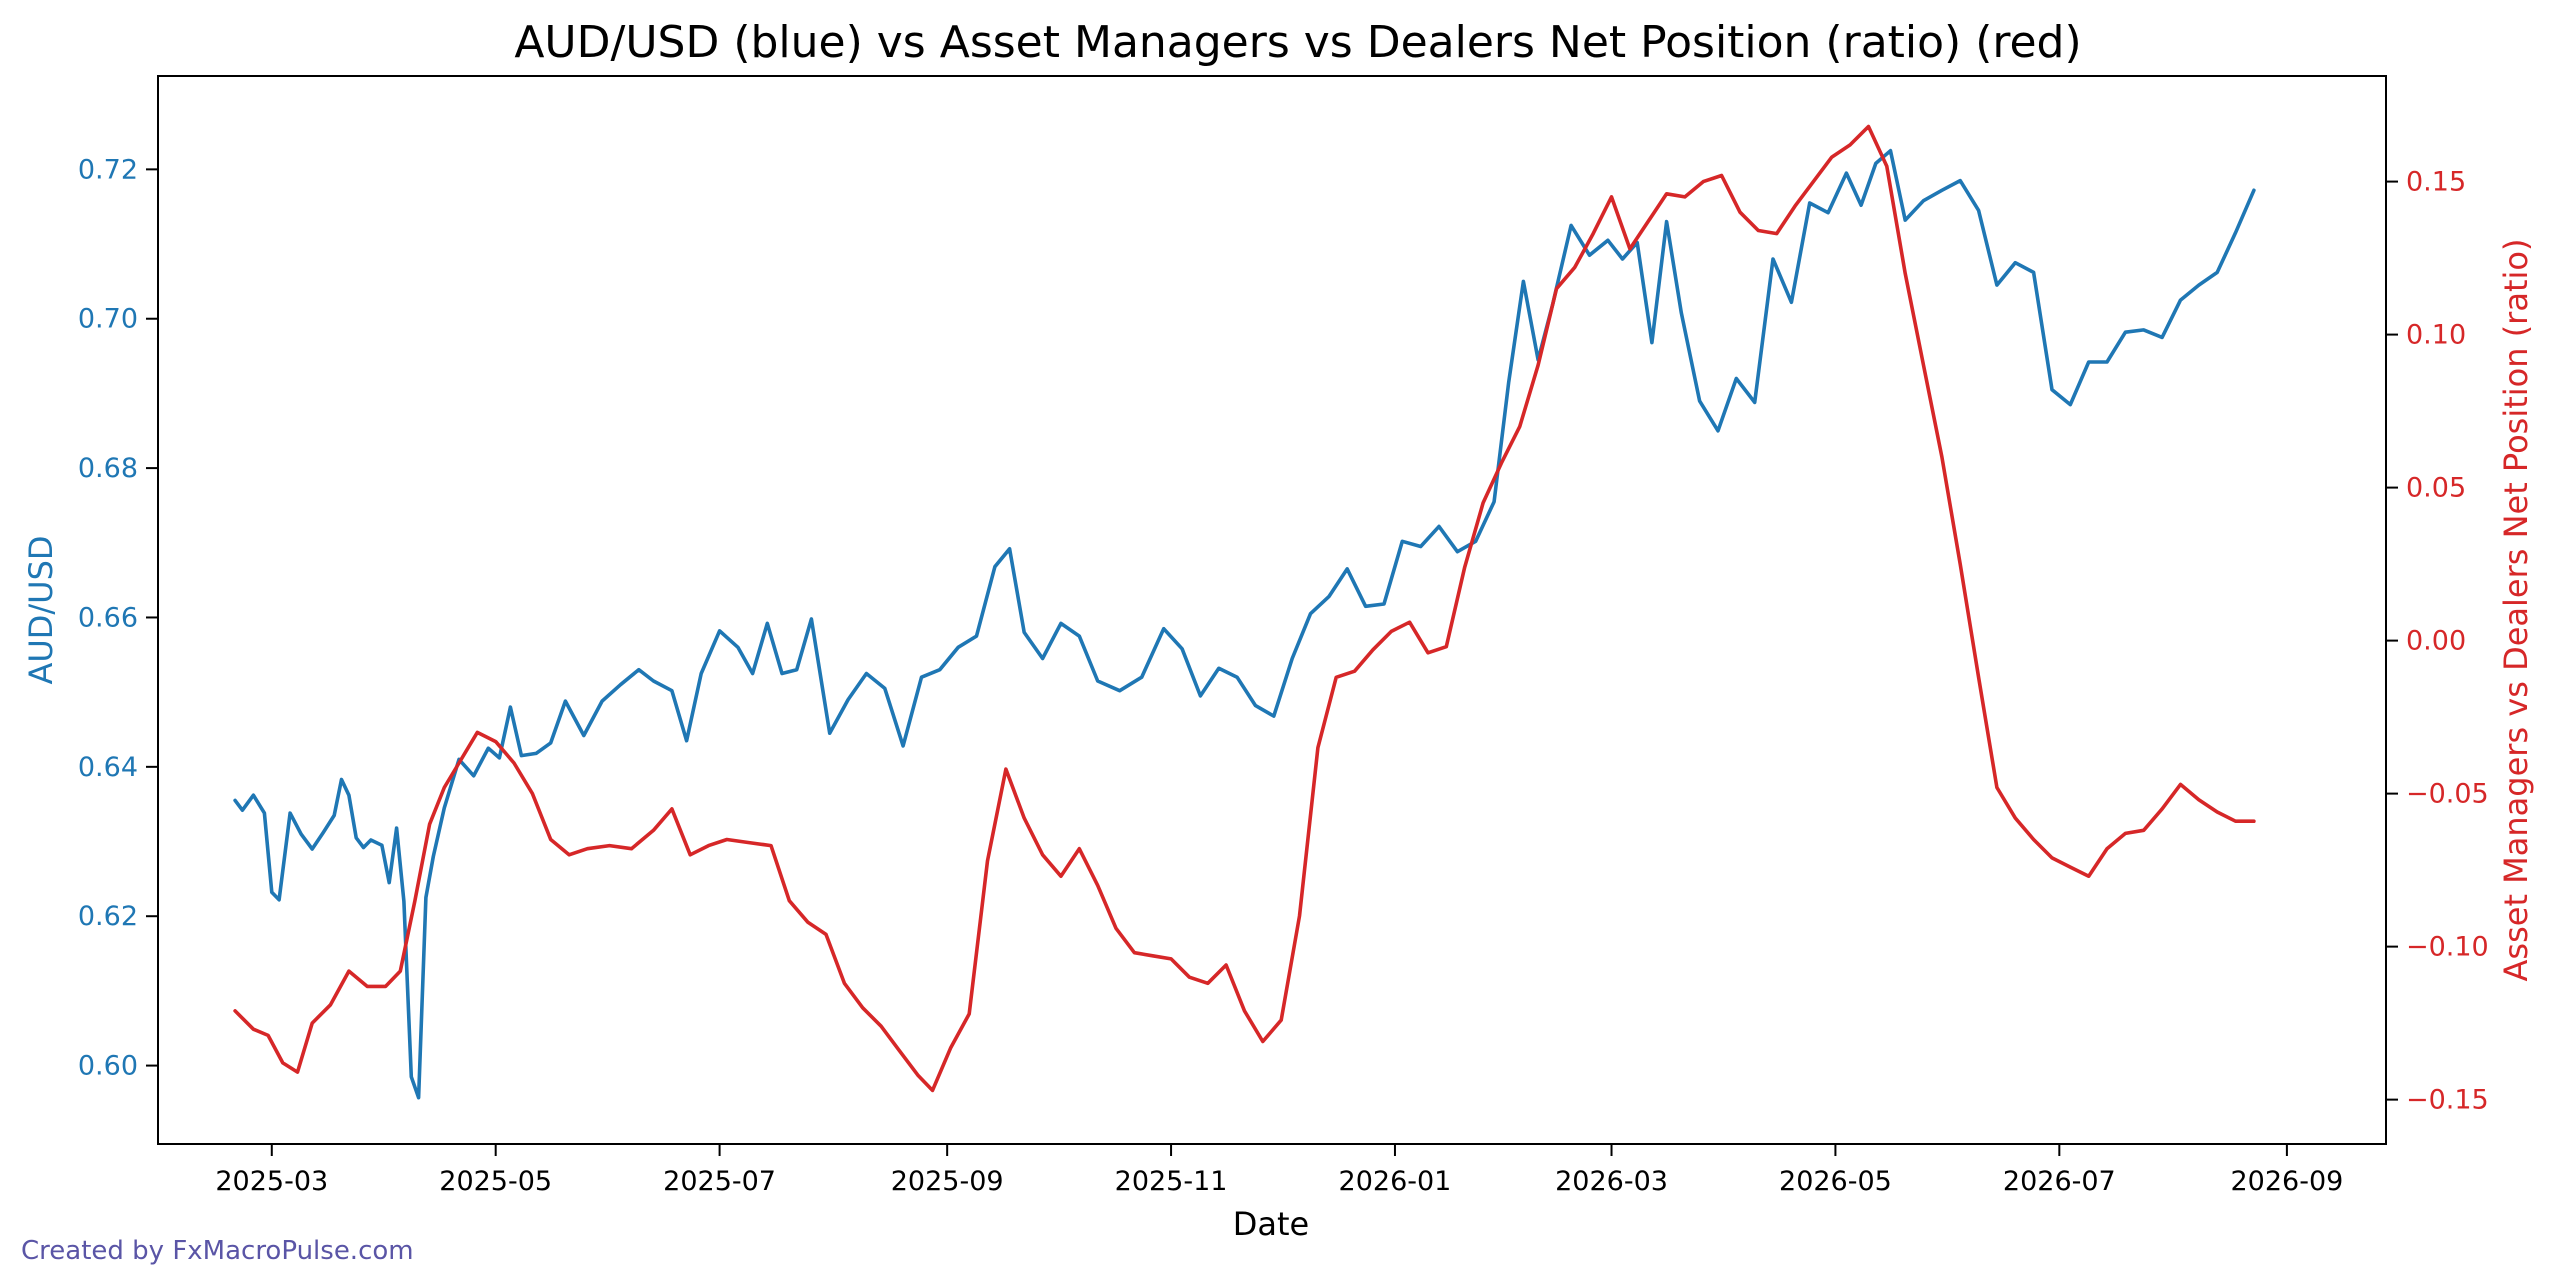  Describe the element at coordinates (1611, 1181) in the screenshot. I see `x-tick-label: 2026-03` at that location.